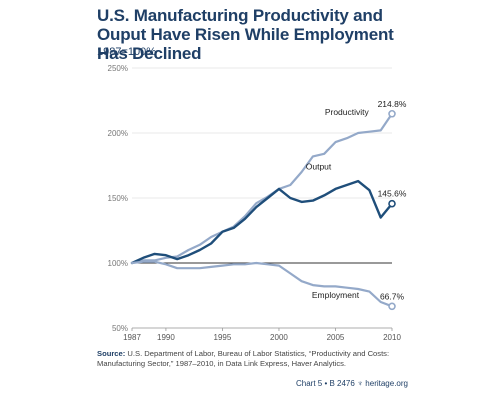  What do you see at coordinates (118, 68) in the screenshot?
I see `y-tick-label: 250%` at bounding box center [118, 68].